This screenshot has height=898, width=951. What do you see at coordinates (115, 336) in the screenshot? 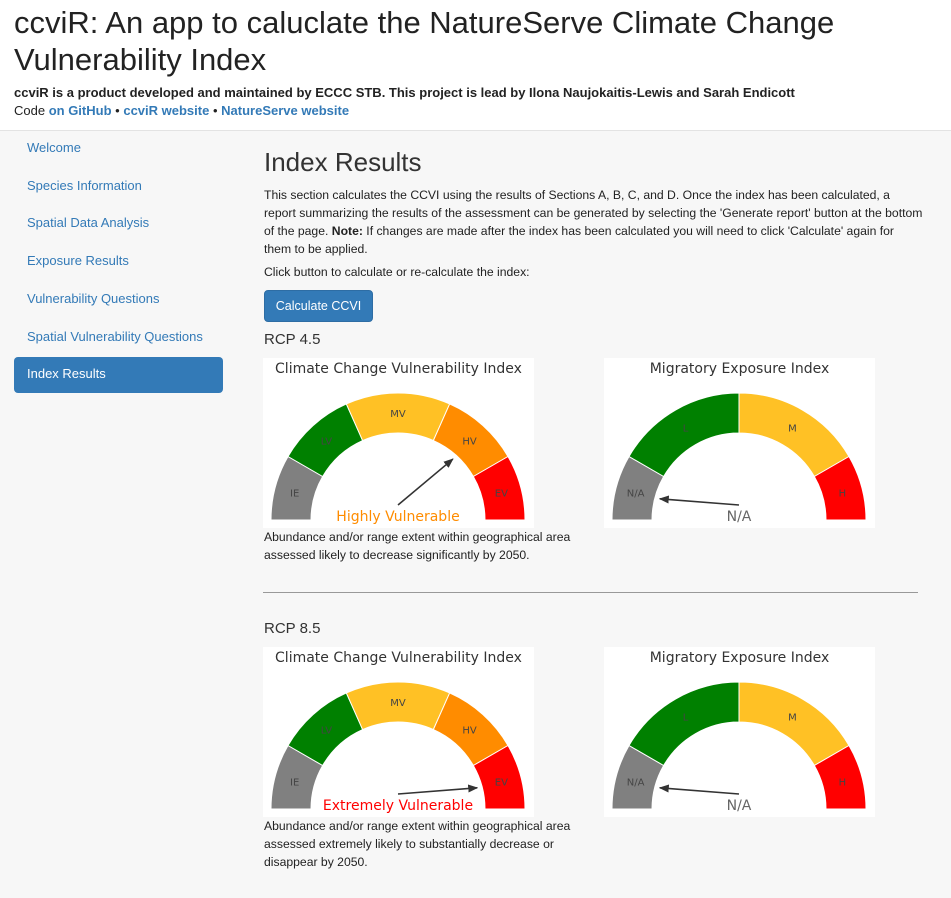
I see `sidebar-item-spatial-vulnerability-questions: Spatial Vulnerability Questions` at bounding box center [115, 336].